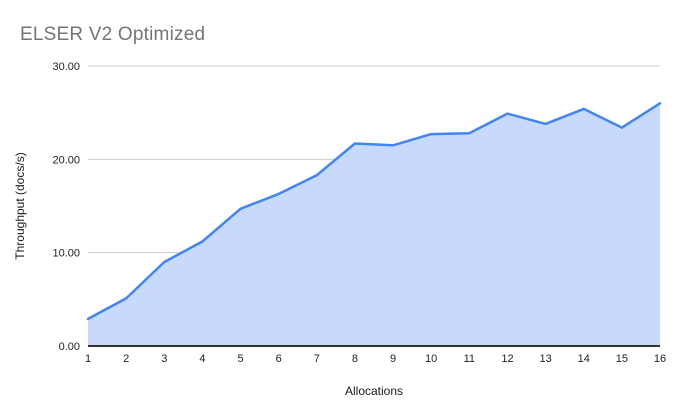  What do you see at coordinates (113, 34) in the screenshot?
I see `chart-title: ELSER V2 Optimized` at bounding box center [113, 34].